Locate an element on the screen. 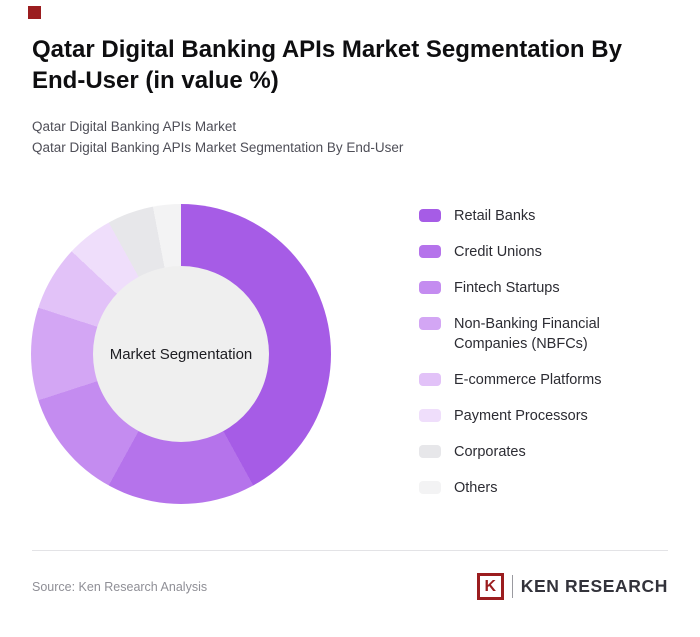  donut-center-label: Market Segmentation is located at coordinates (181, 354).